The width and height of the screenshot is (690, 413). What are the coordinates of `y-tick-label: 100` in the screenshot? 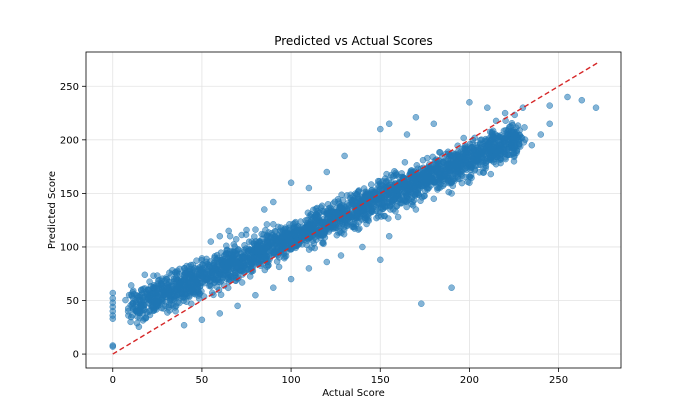 It's located at (69, 247).